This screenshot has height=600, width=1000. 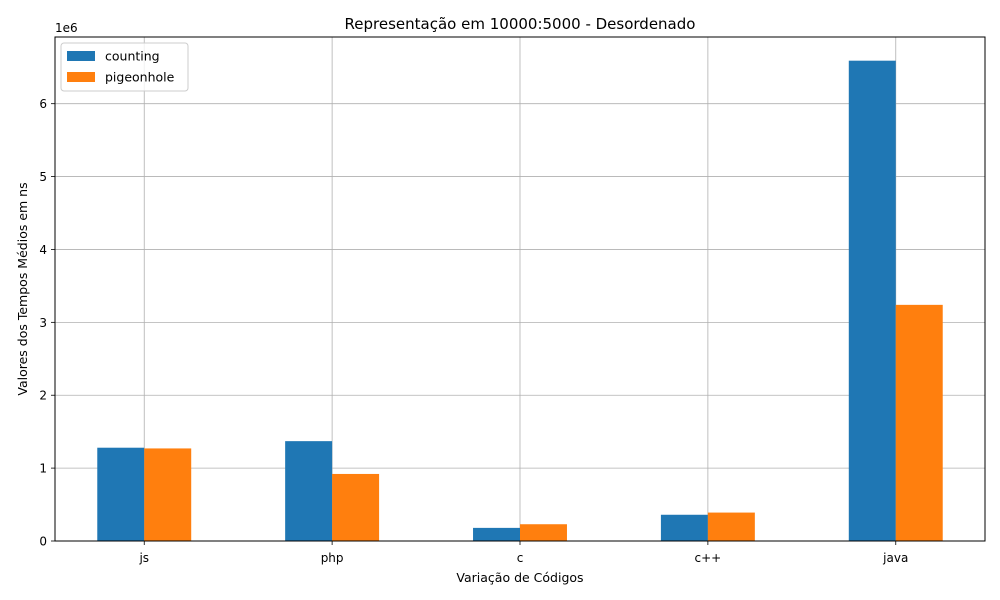 What do you see at coordinates (332, 558) in the screenshot?
I see `x-tick-label: php` at bounding box center [332, 558].